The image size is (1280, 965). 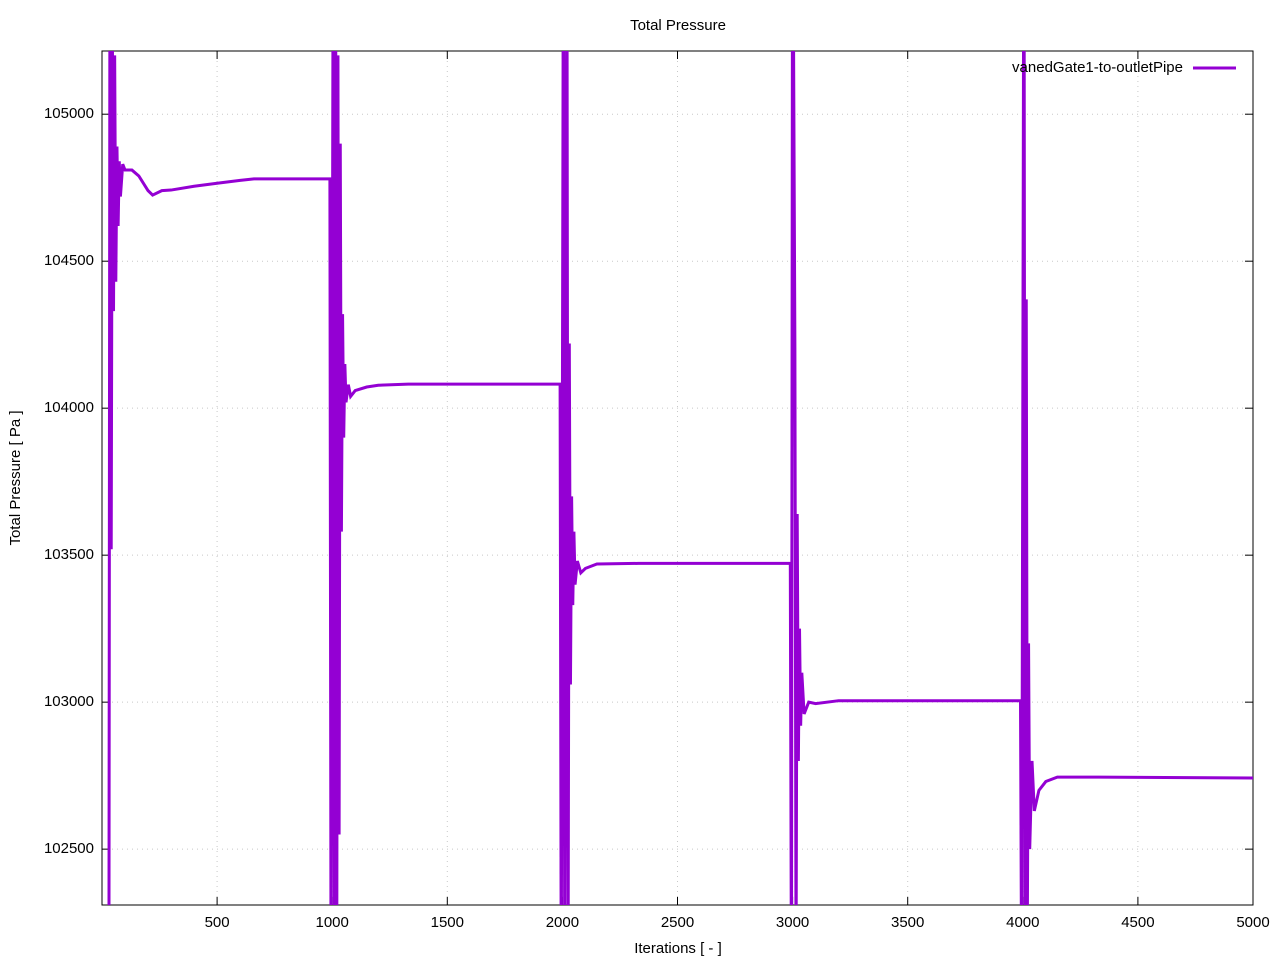 What do you see at coordinates (678, 25) in the screenshot?
I see `chart-title: Total Pressure` at bounding box center [678, 25].